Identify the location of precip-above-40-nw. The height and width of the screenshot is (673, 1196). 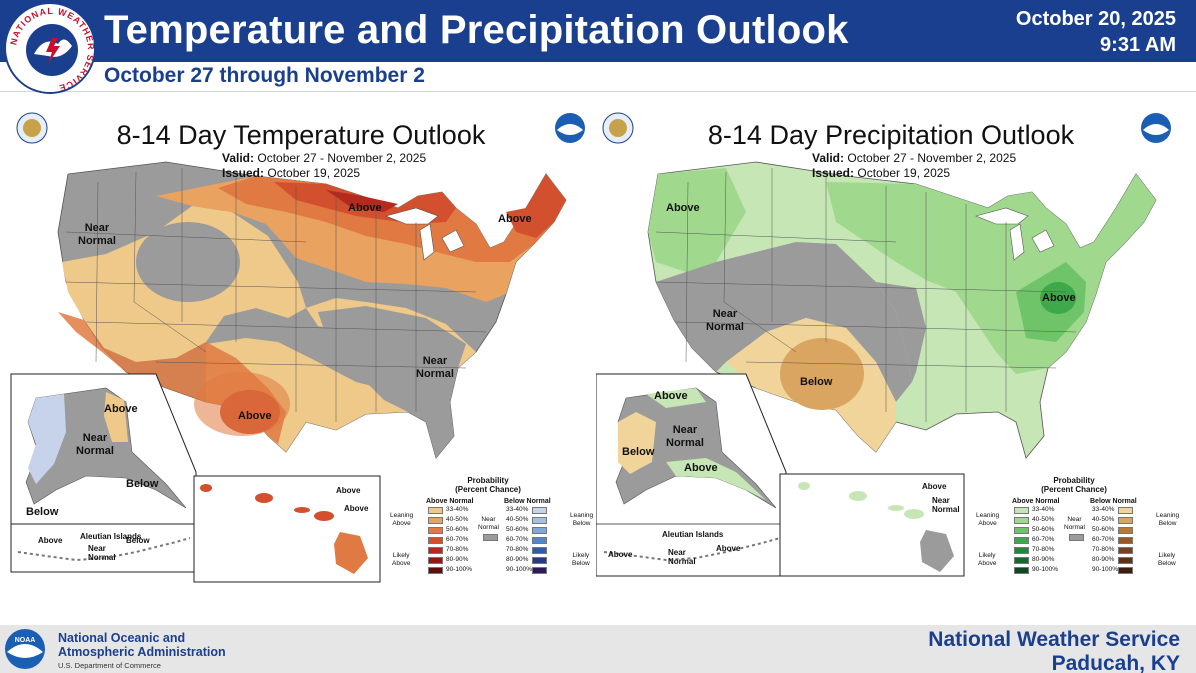
(697, 220).